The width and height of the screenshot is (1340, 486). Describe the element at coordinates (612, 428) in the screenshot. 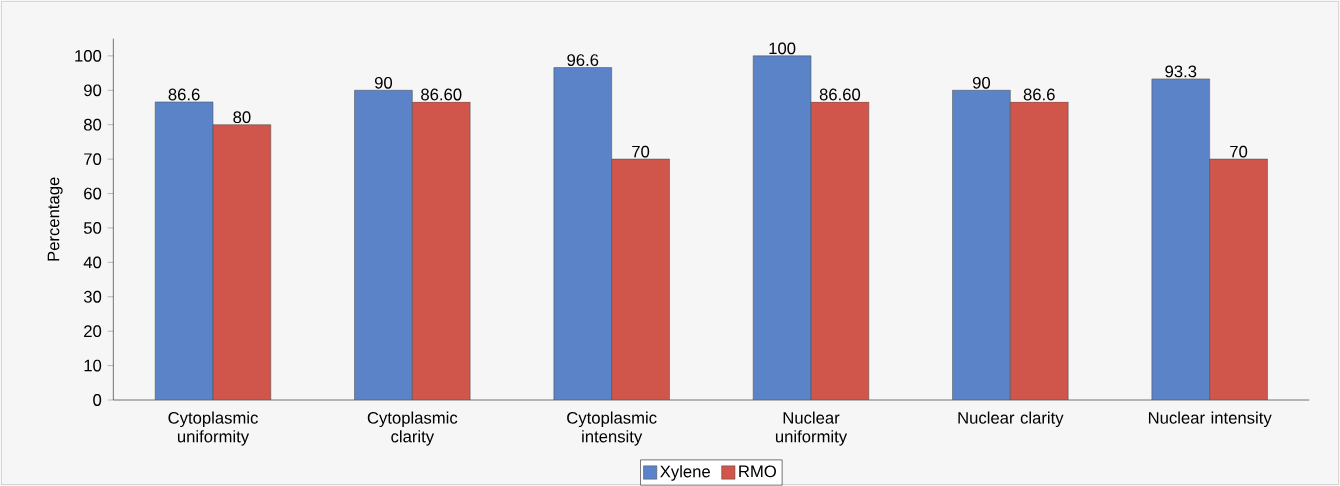

I see `x-tick-label: Cytoplasmic intensity` at that location.